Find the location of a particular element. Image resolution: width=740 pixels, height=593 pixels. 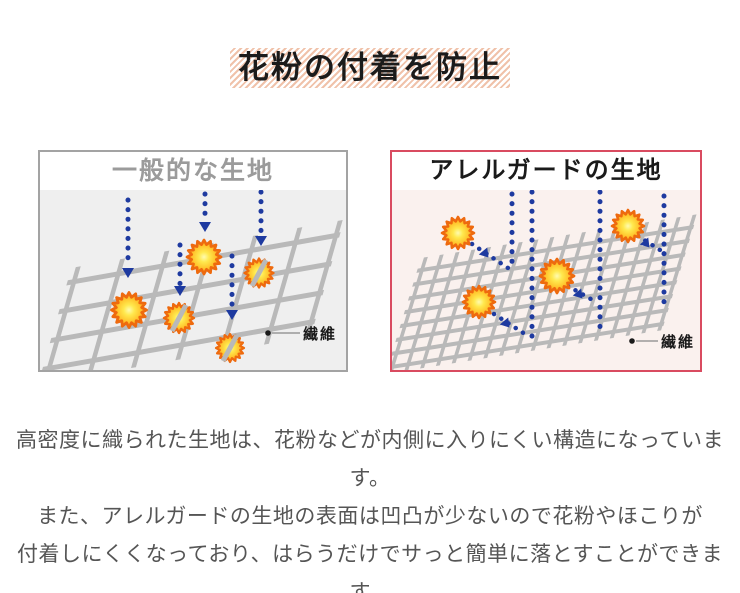

ordinary-fabric-diagram: 繊維 is located at coordinates (192, 280).